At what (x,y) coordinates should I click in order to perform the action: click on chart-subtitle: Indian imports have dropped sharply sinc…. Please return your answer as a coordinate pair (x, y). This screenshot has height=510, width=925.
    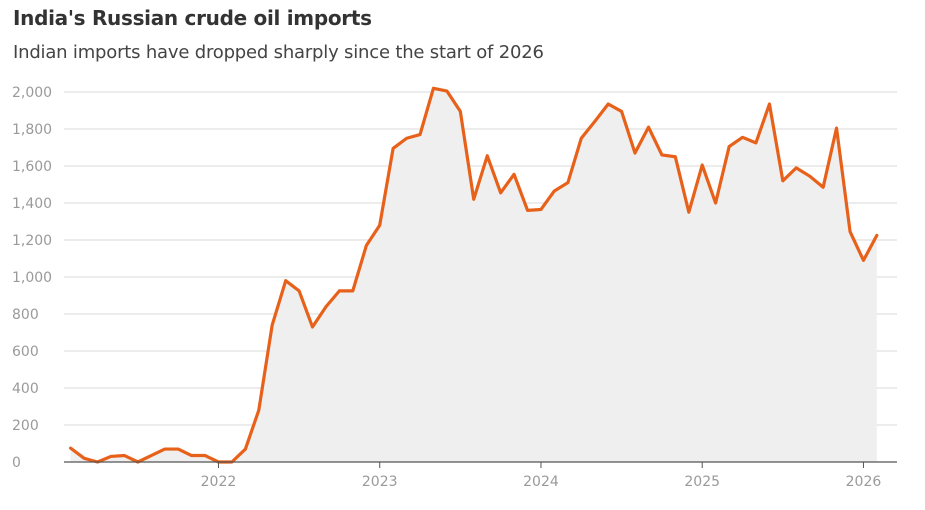
    Looking at the image, I should click on (278, 52).